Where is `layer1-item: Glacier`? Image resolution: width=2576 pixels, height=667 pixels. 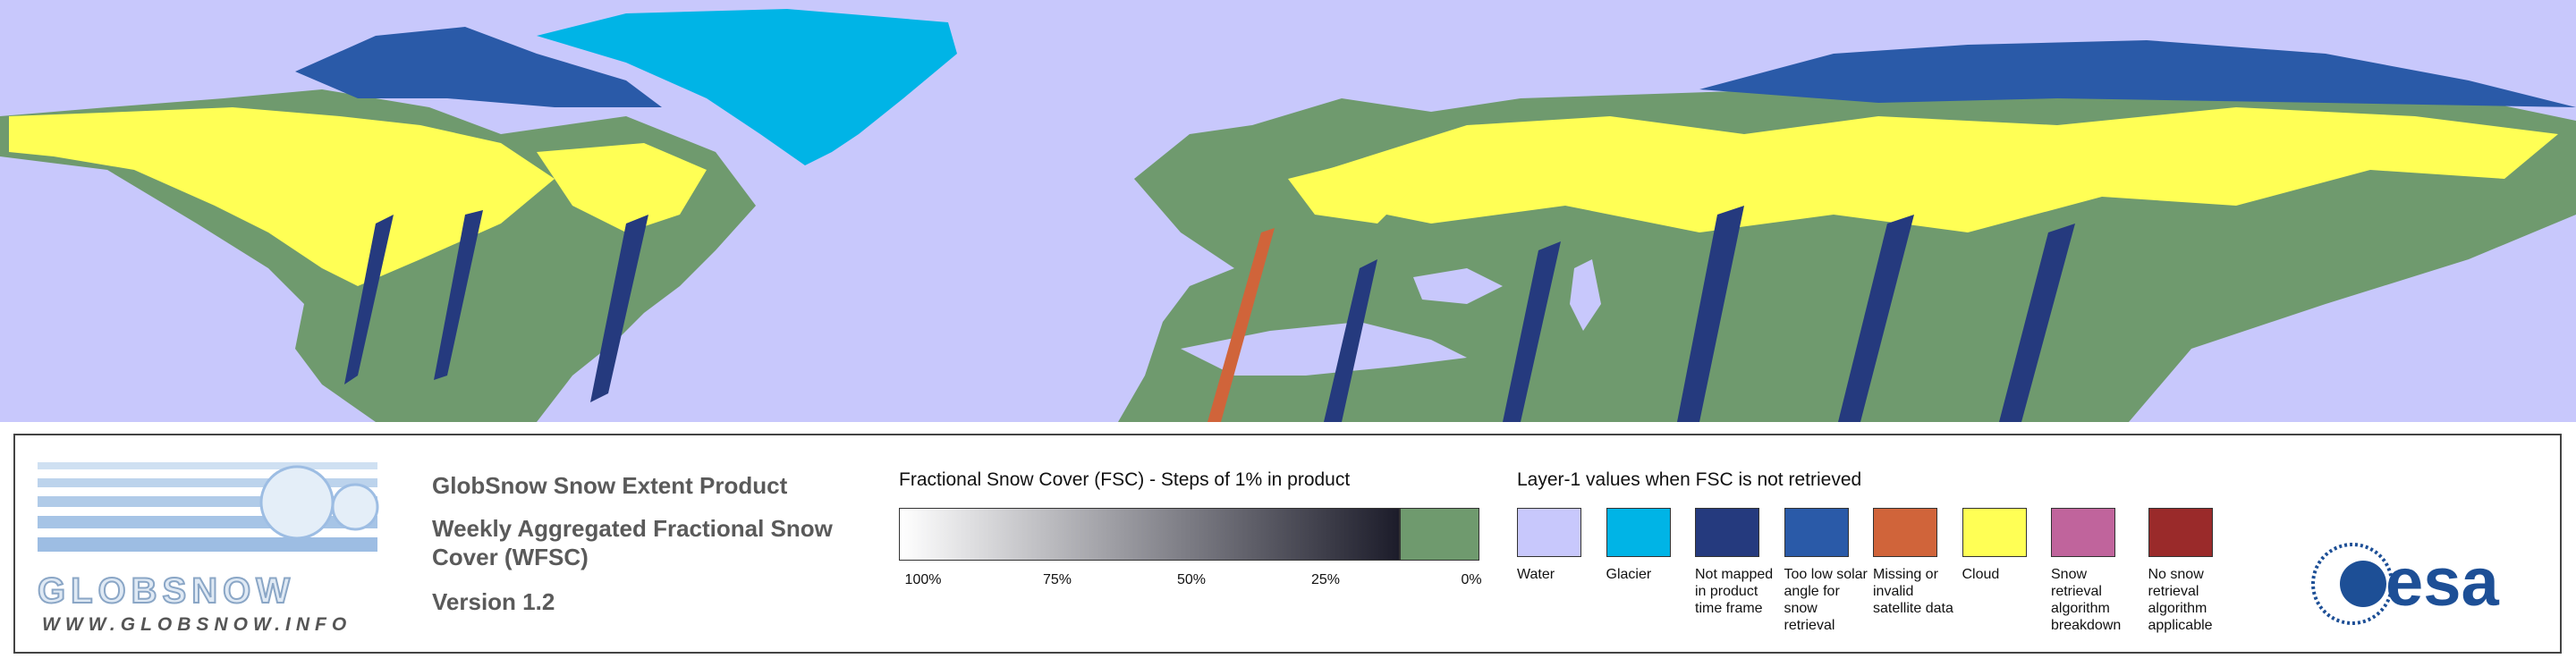 layer1-item: Glacier is located at coordinates (1649, 546).